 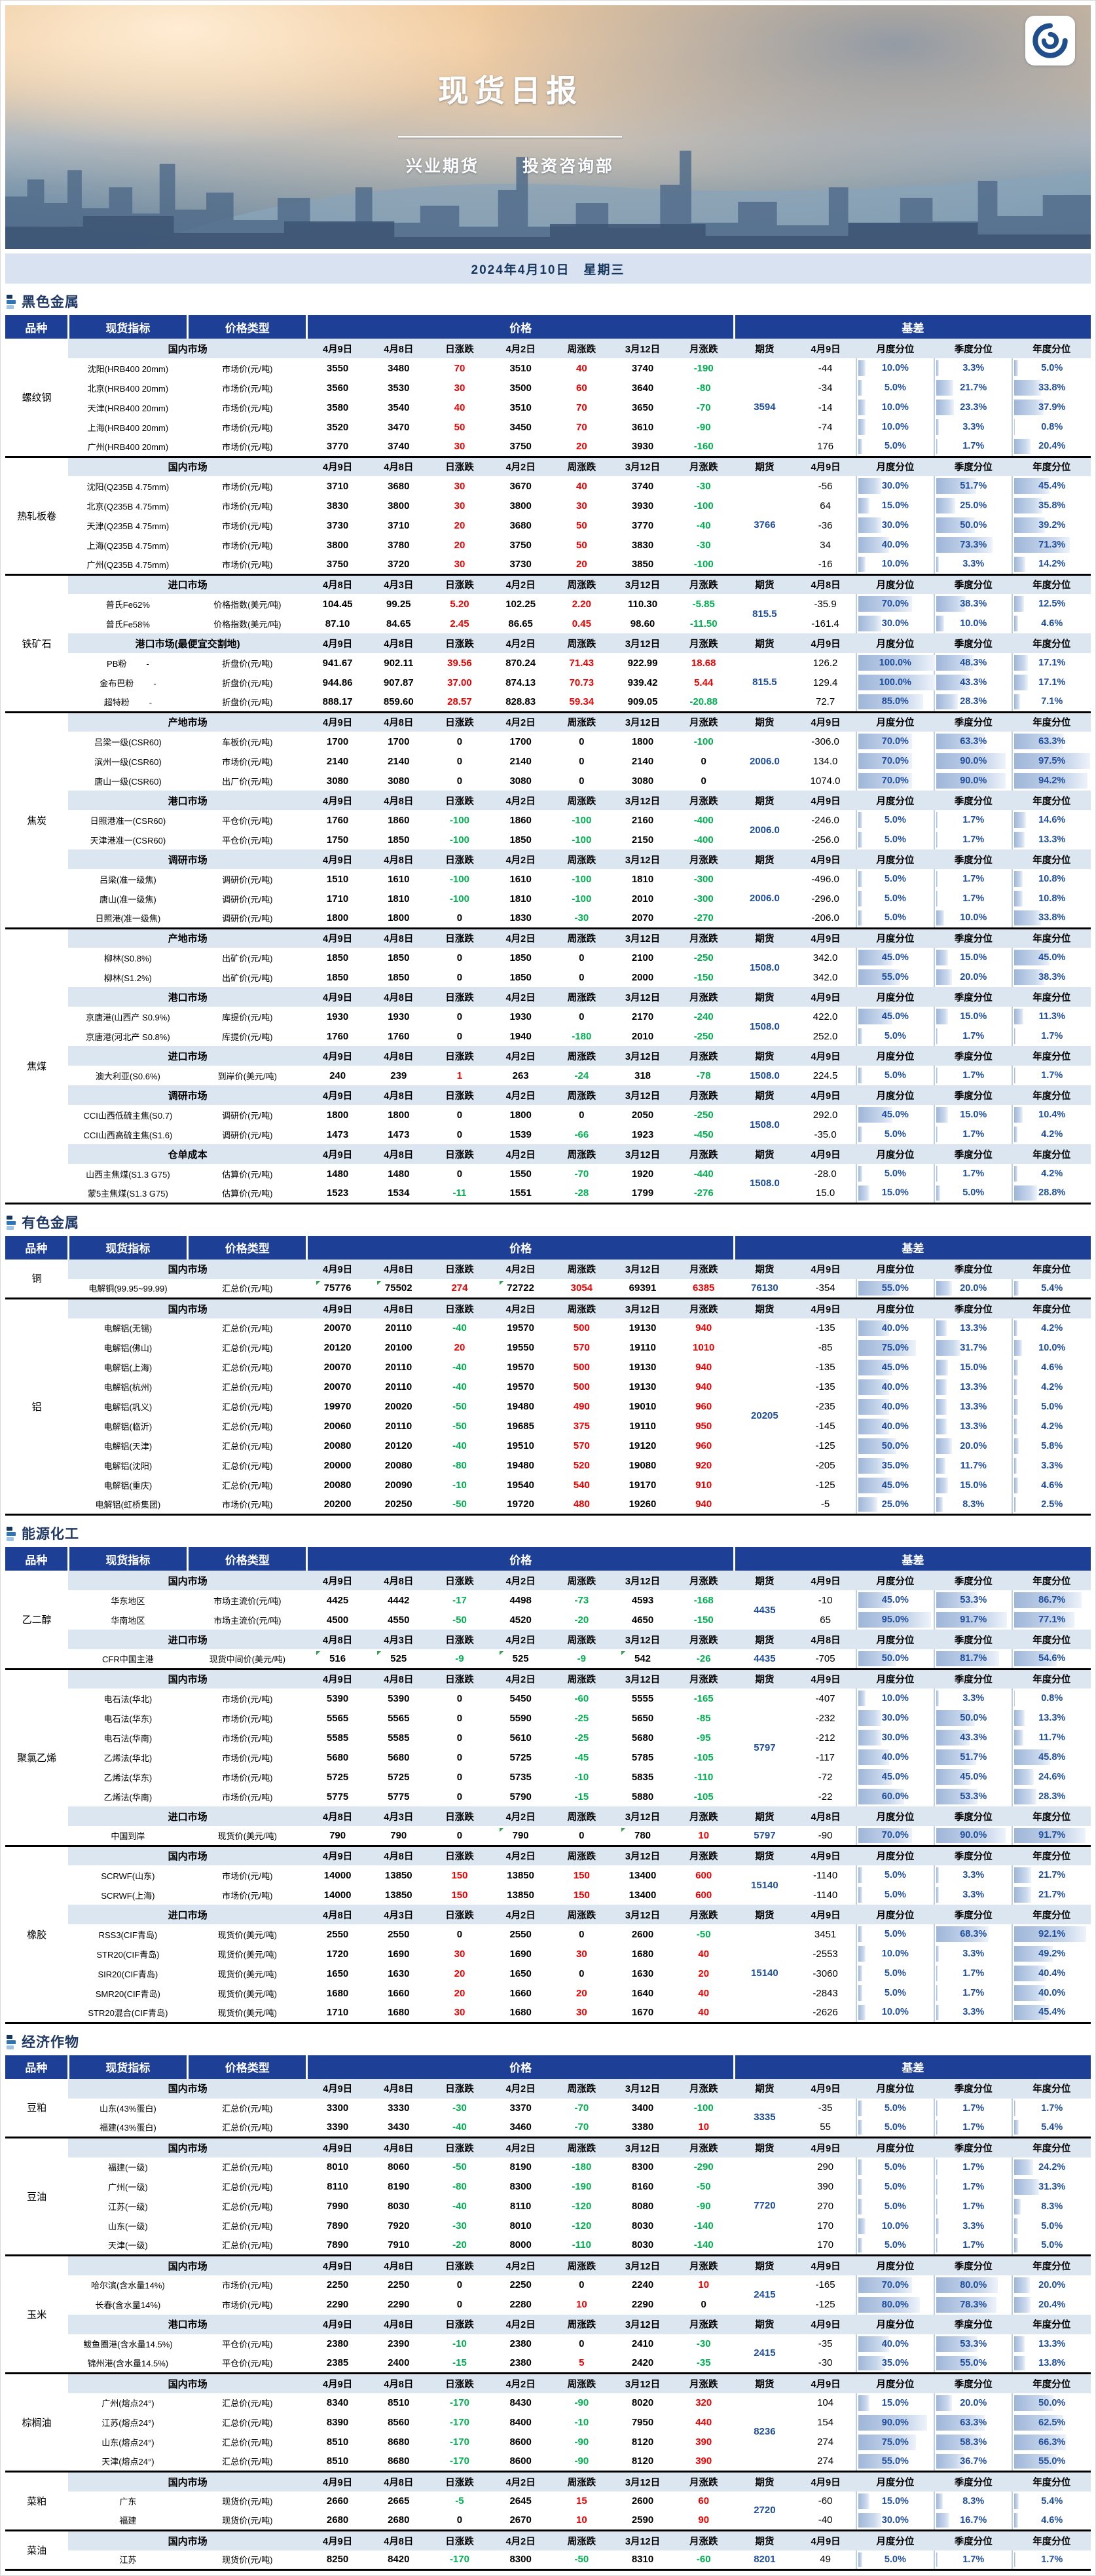 I want to click on price-value: 20070, so click(x=337, y=1367).